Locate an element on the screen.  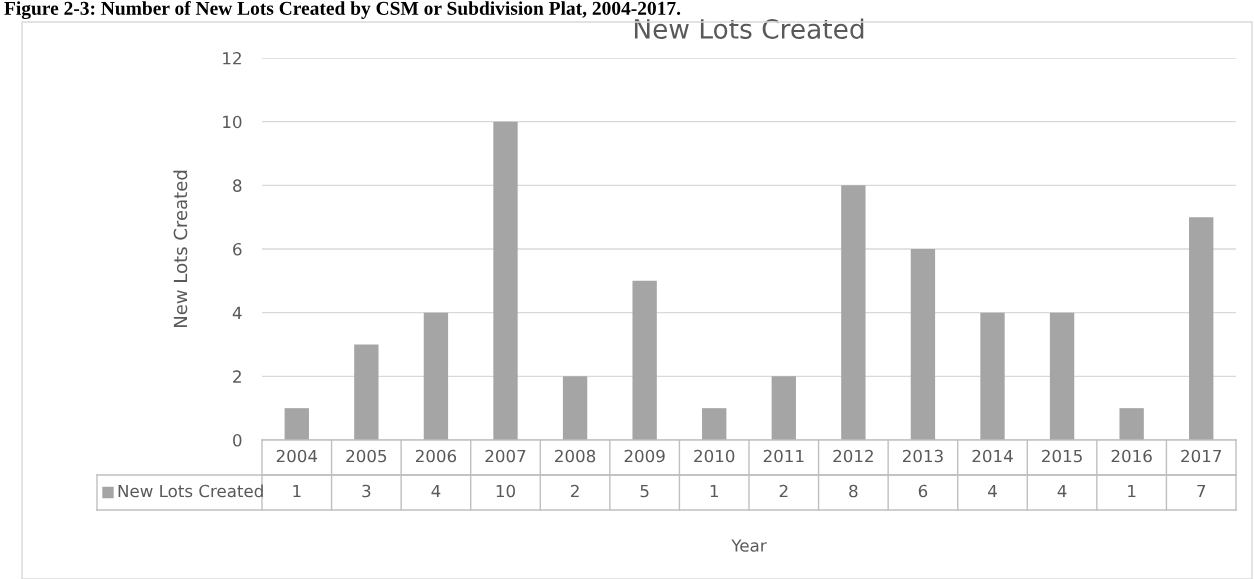
x-tick-label: 2013 is located at coordinates (922, 456).